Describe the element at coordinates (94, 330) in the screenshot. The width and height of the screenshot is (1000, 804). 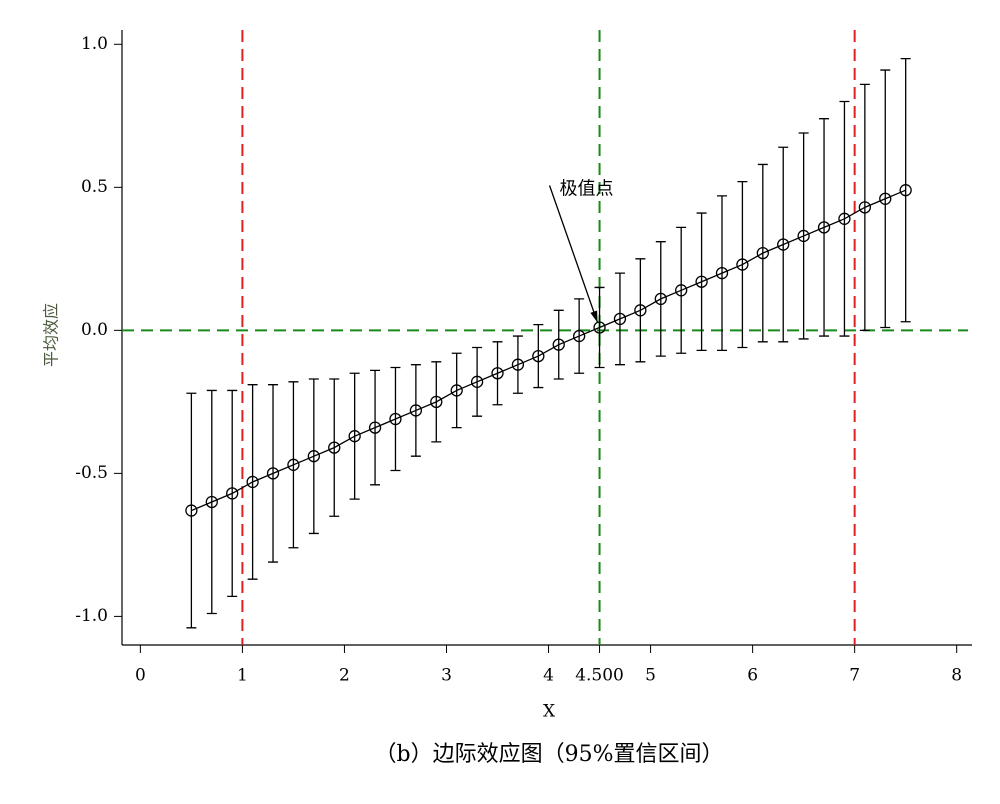
I see `y-tick-label: 0.0` at that location.